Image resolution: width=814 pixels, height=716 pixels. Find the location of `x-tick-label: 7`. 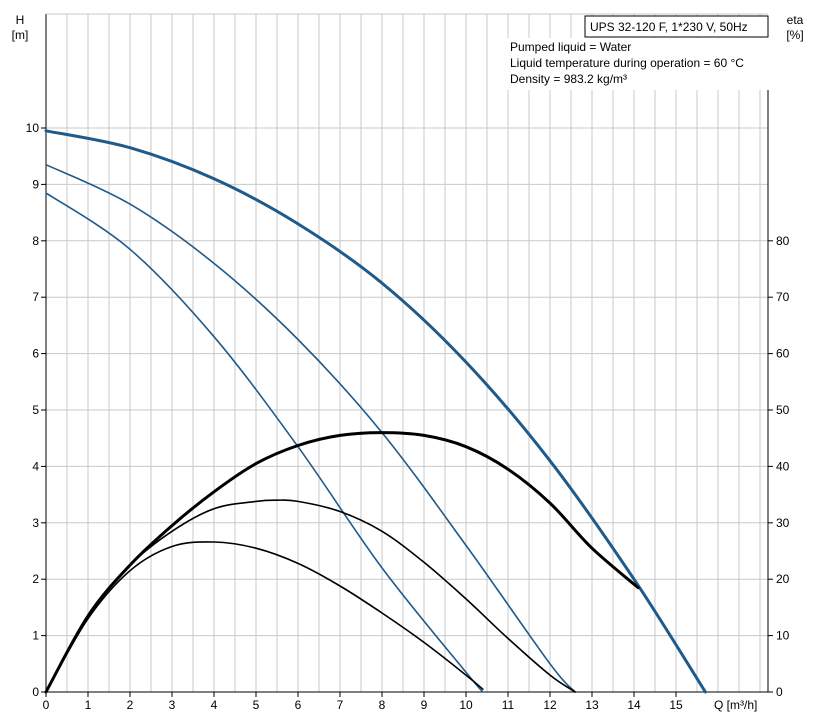

x-tick-label: 7 is located at coordinates (340, 705).